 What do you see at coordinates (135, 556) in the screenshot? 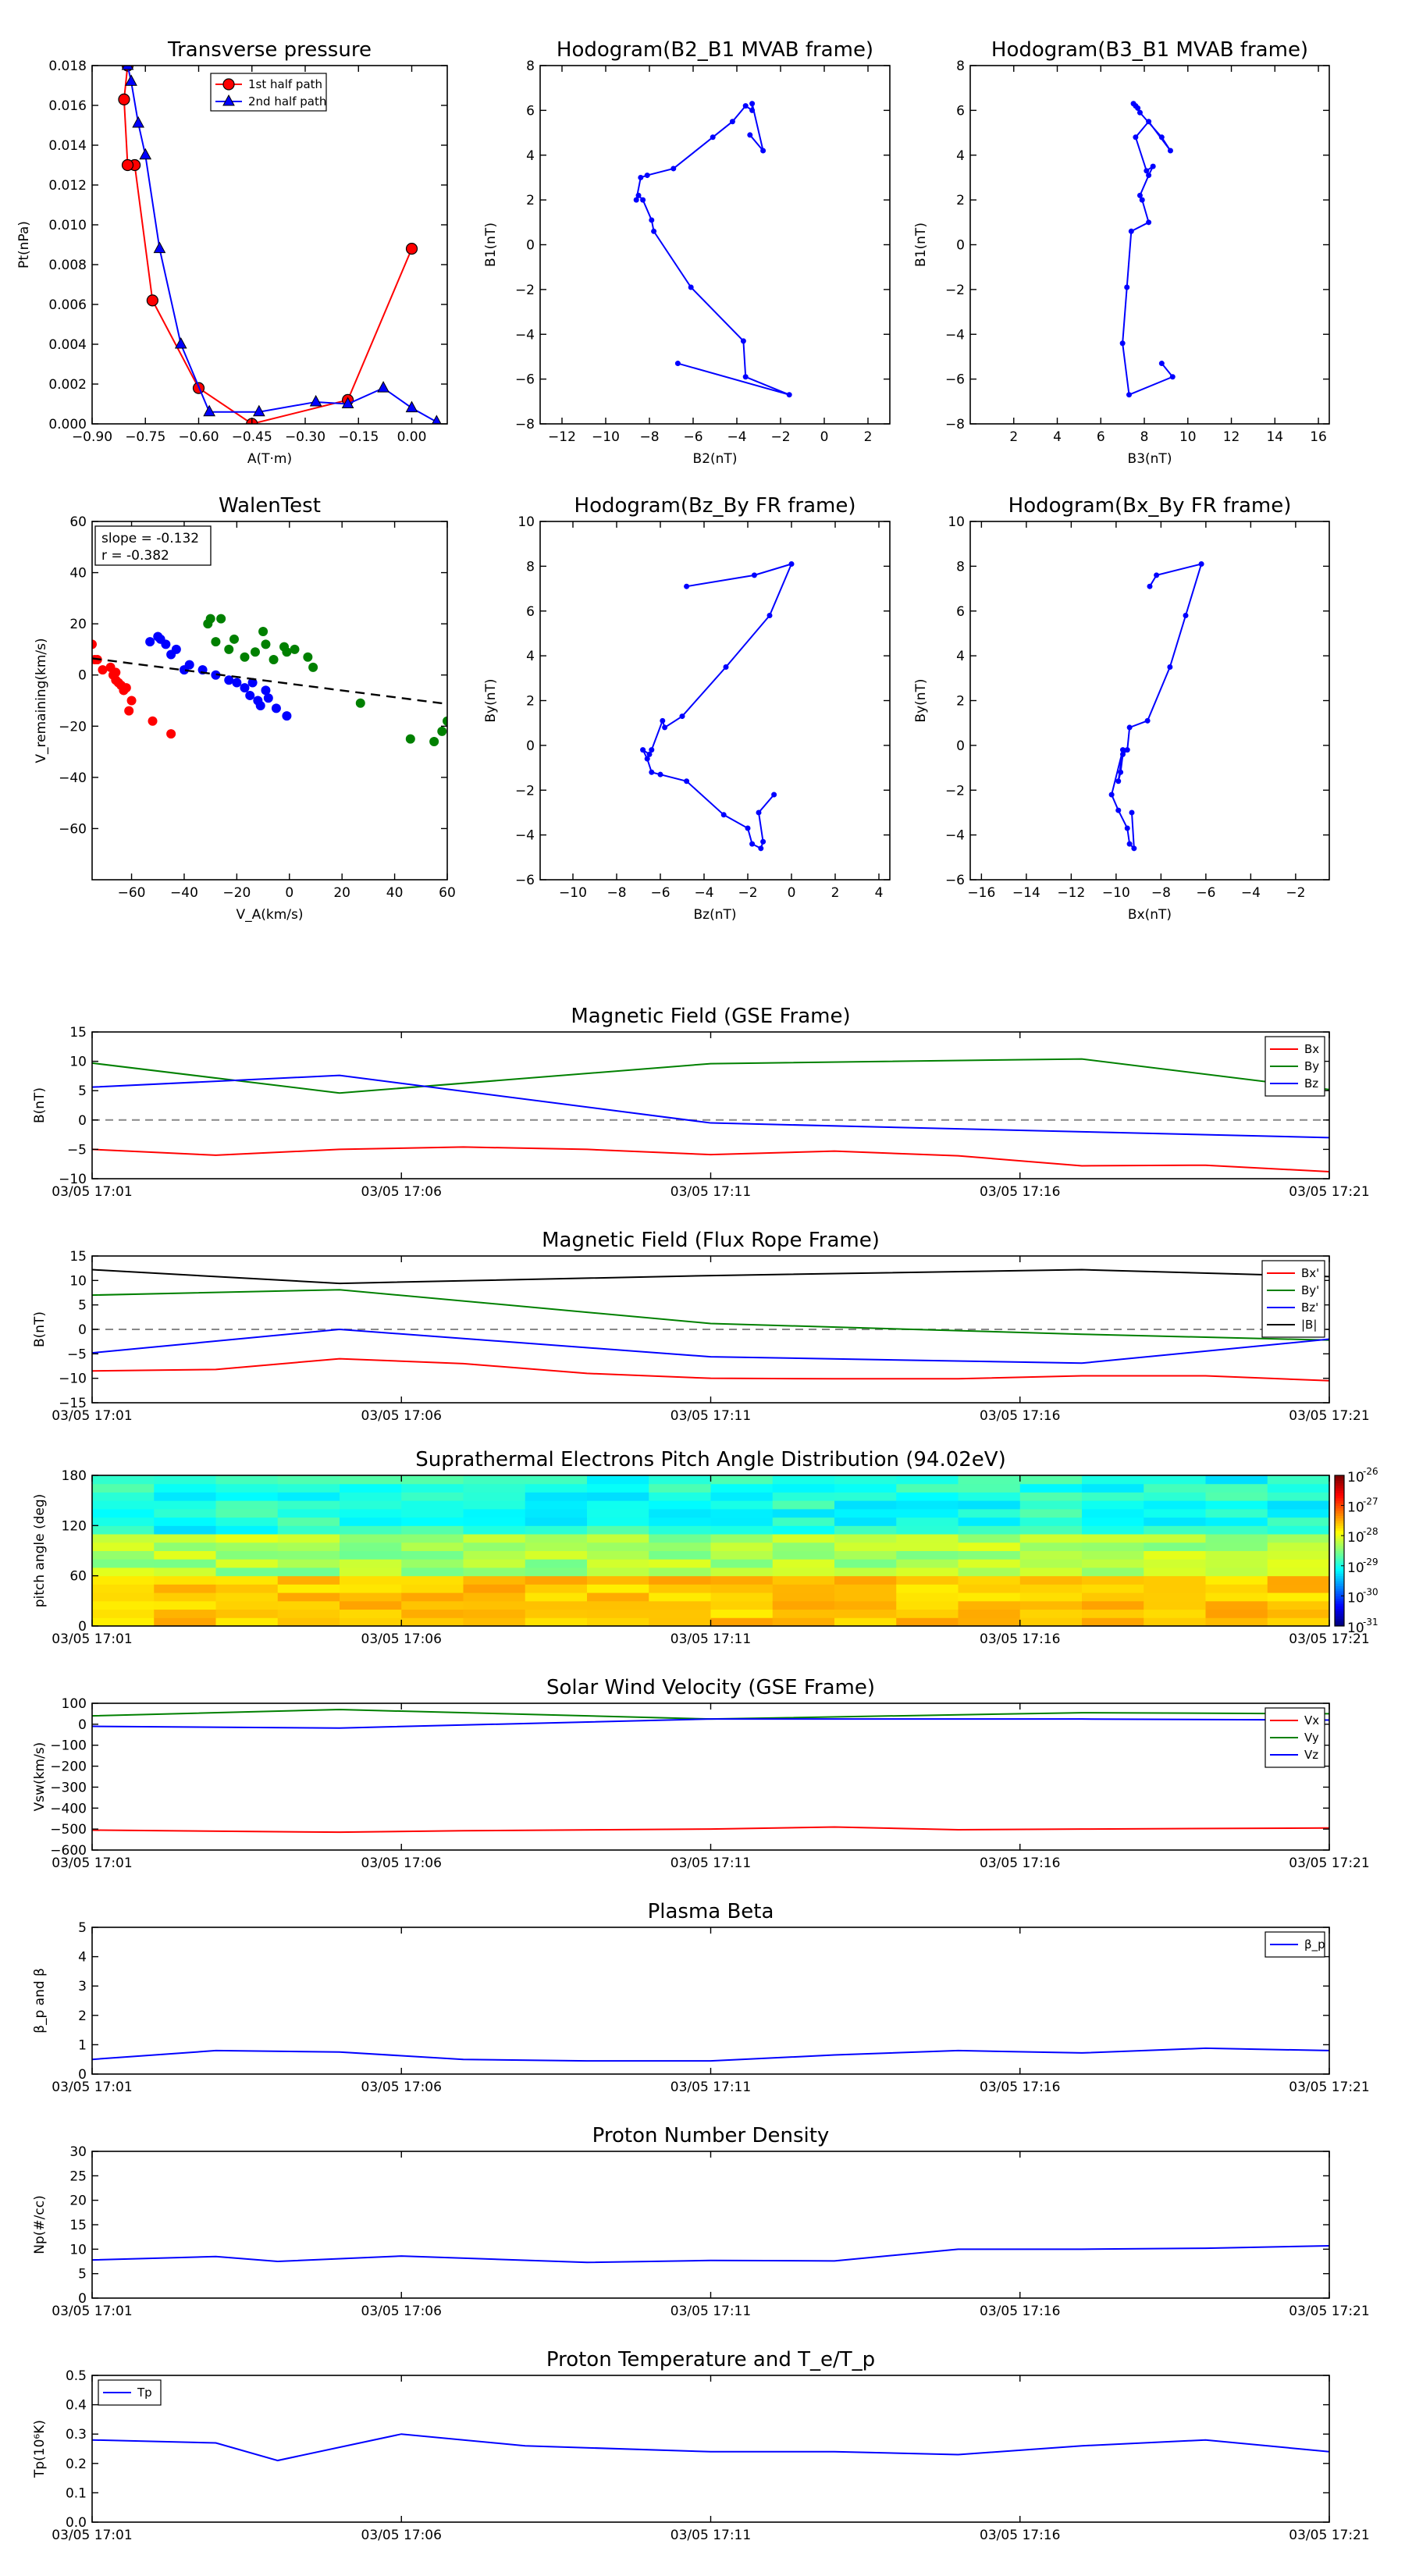
I see `annotation-text: r = -0.382` at bounding box center [135, 556].